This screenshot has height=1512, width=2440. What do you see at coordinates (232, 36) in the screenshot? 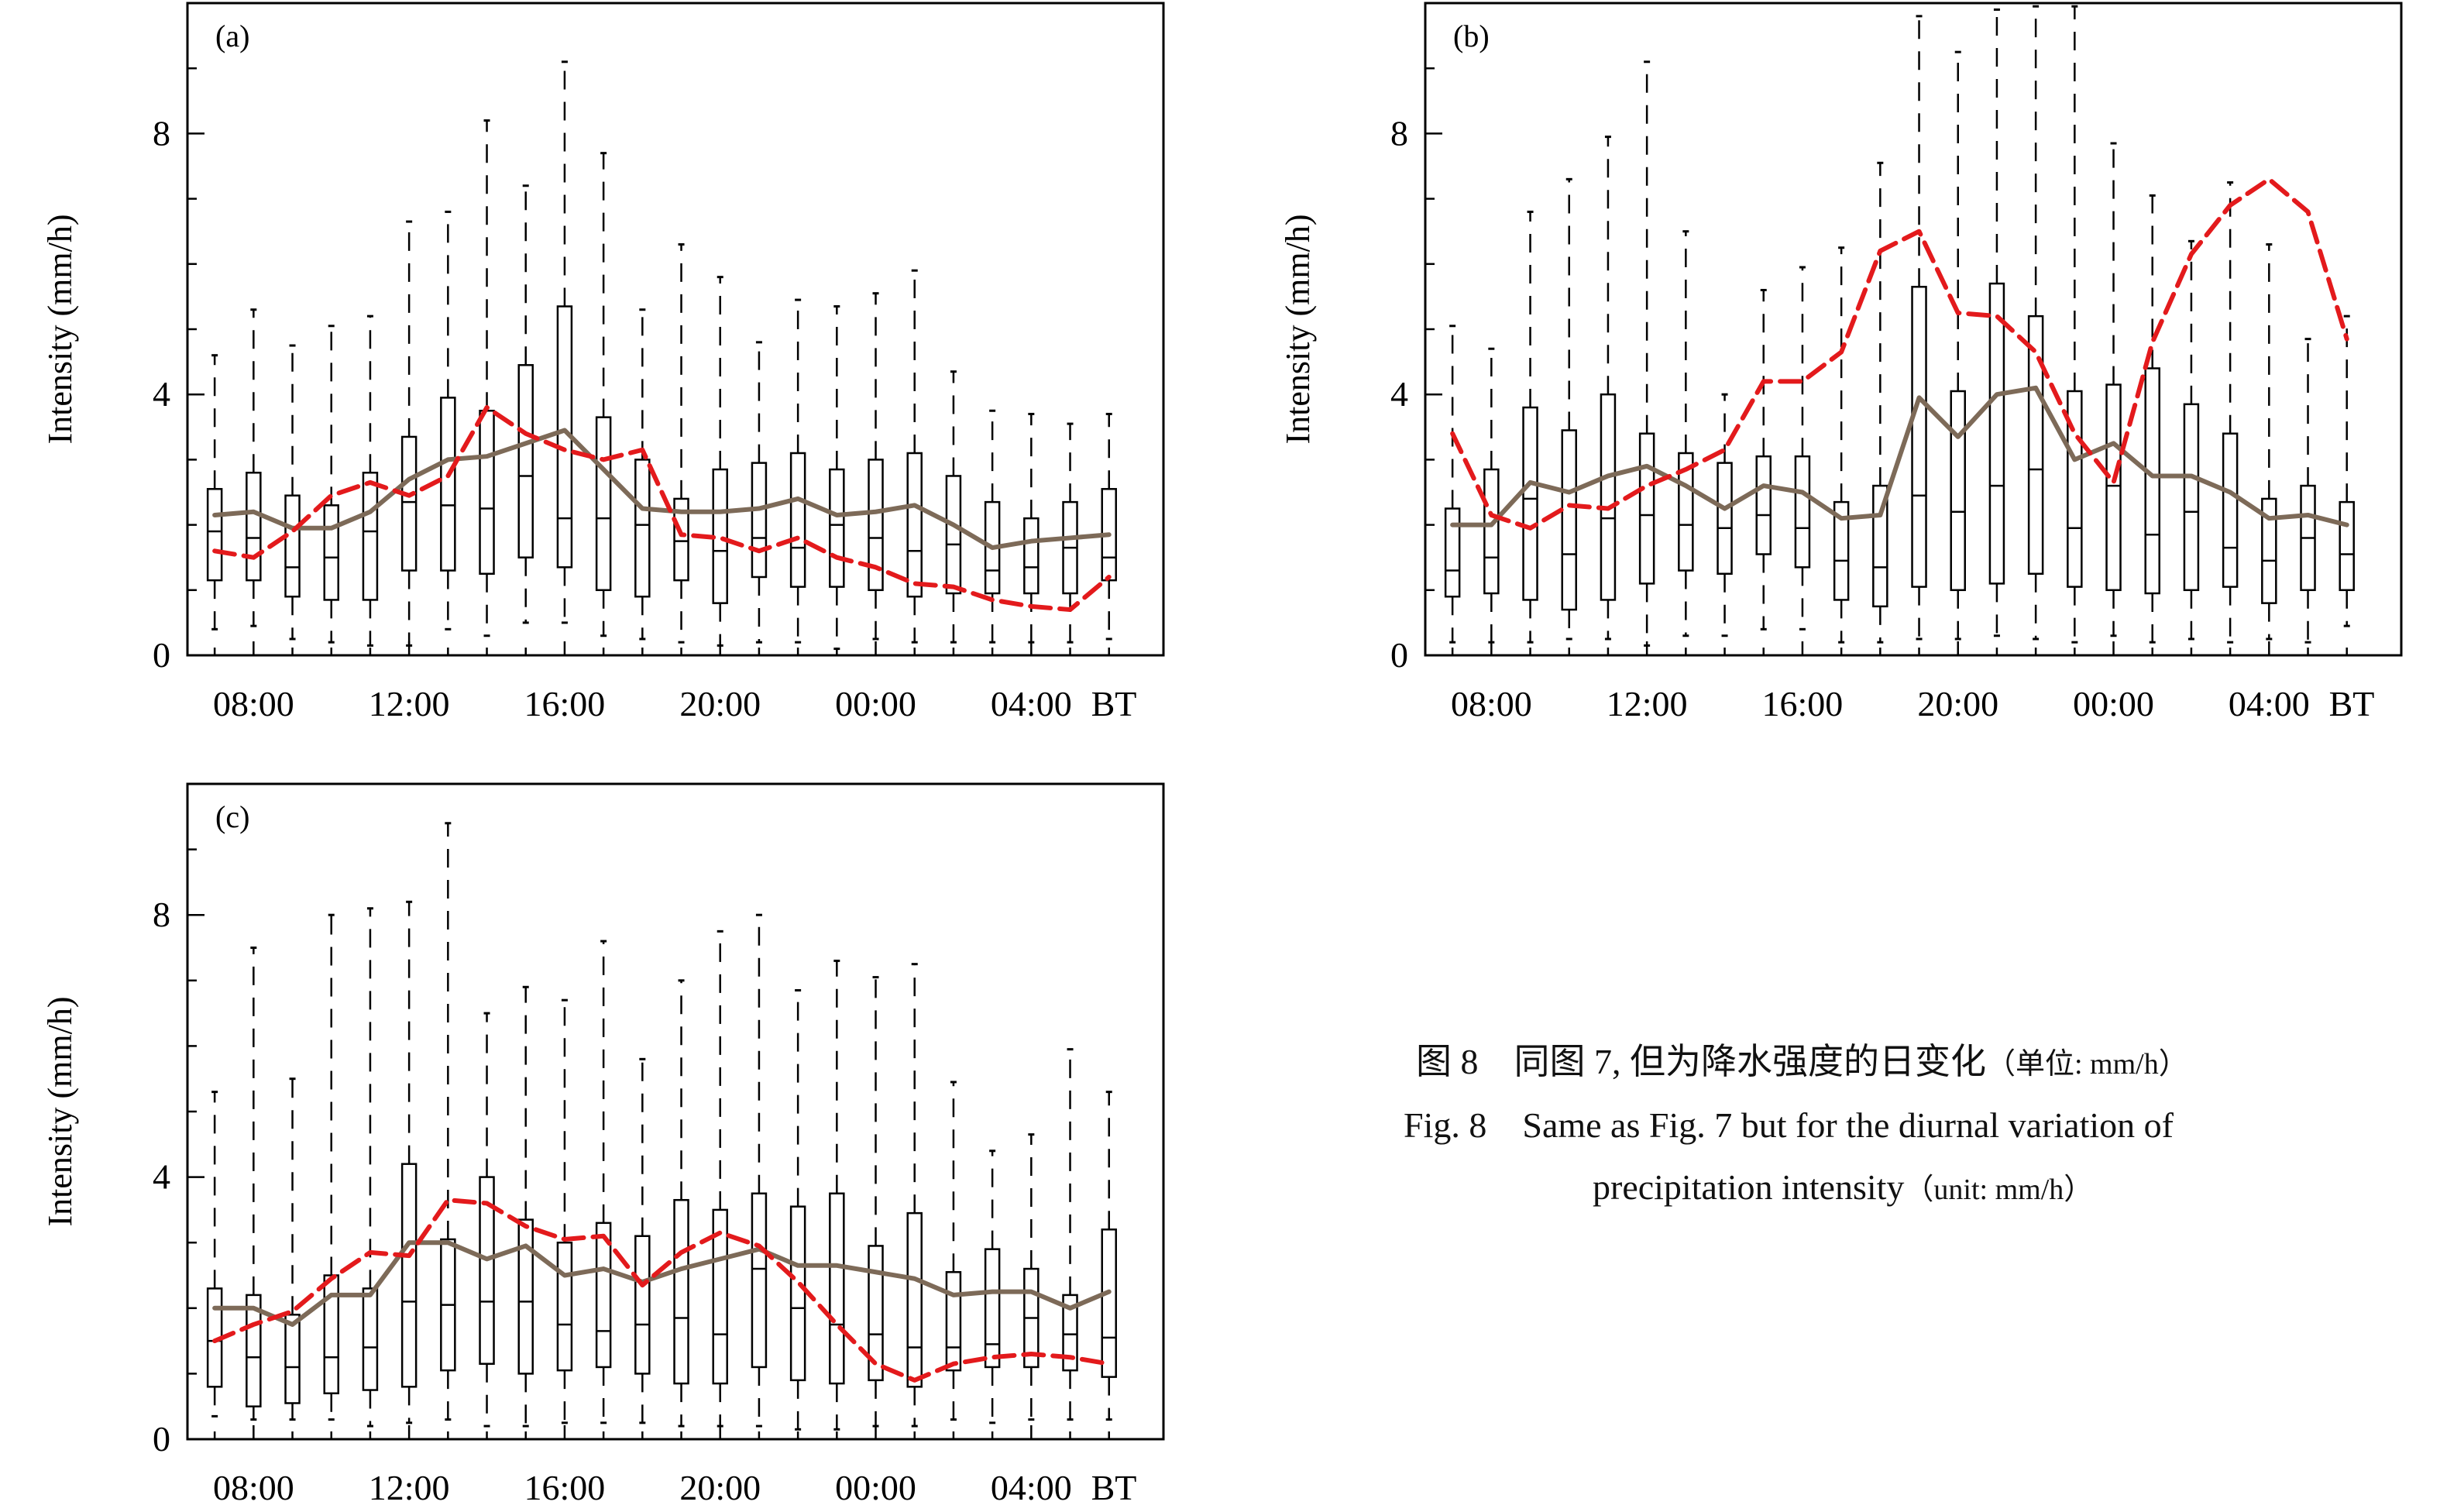
I see `panel-label: (a)` at bounding box center [232, 36].